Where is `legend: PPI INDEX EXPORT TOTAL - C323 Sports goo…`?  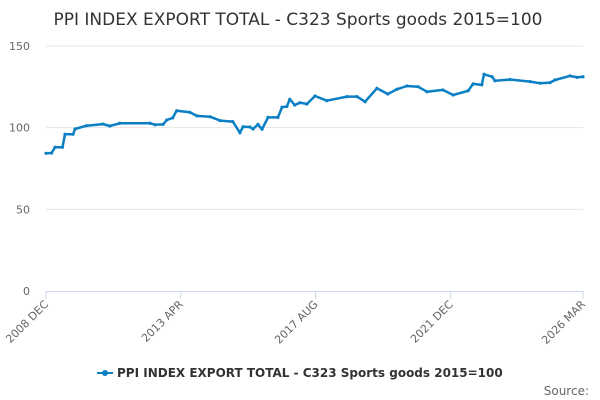
legend: PPI INDEX EXPORT TOTAL - C323 Sports goo… is located at coordinates (300, 373).